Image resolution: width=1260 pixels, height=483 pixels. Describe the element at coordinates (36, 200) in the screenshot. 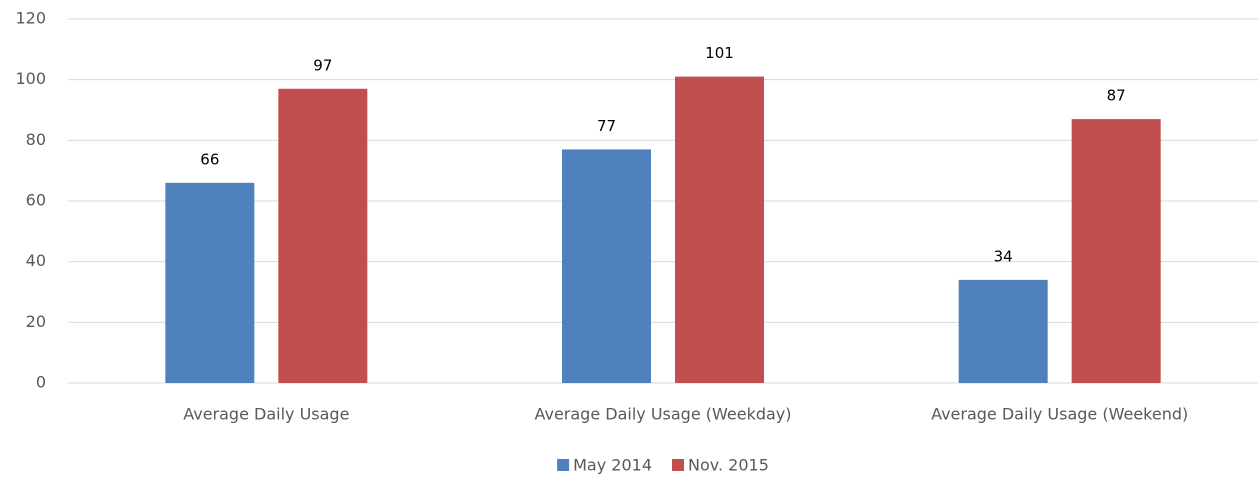

I see `y-tick-label: 60` at that location.